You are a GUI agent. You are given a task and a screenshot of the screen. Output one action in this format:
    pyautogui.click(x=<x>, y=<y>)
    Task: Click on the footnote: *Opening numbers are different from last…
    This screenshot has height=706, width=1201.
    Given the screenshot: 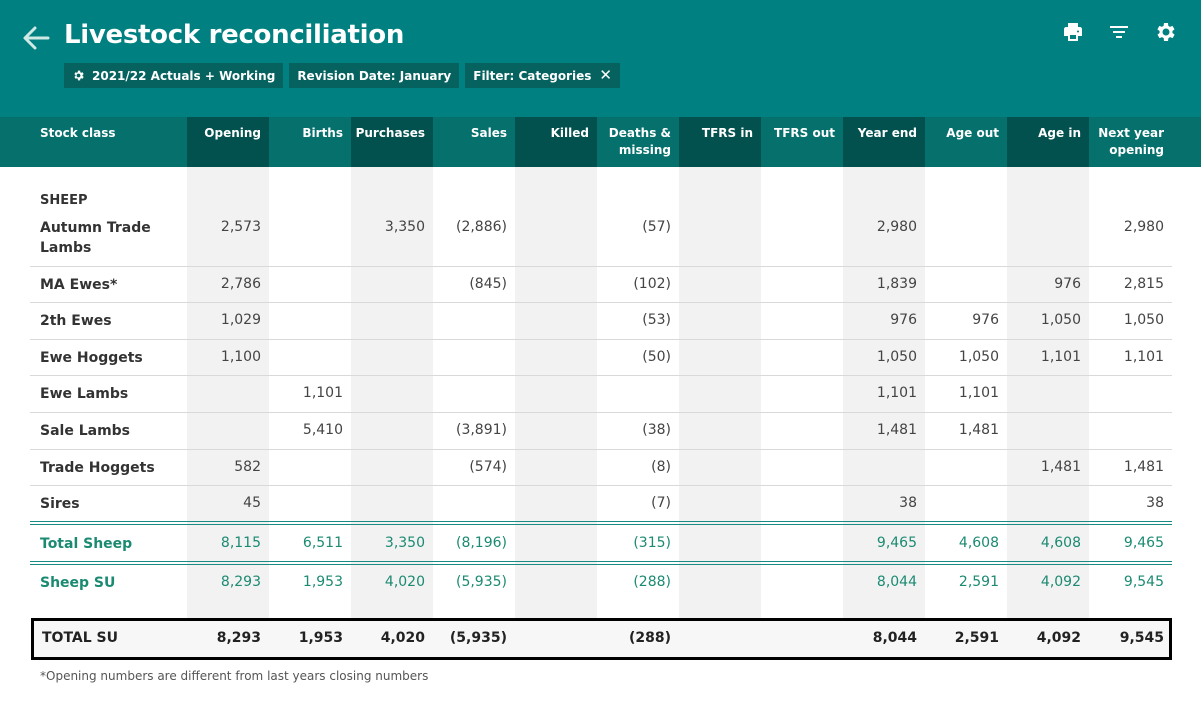 What is the action you would take?
    pyautogui.click(x=234, y=676)
    